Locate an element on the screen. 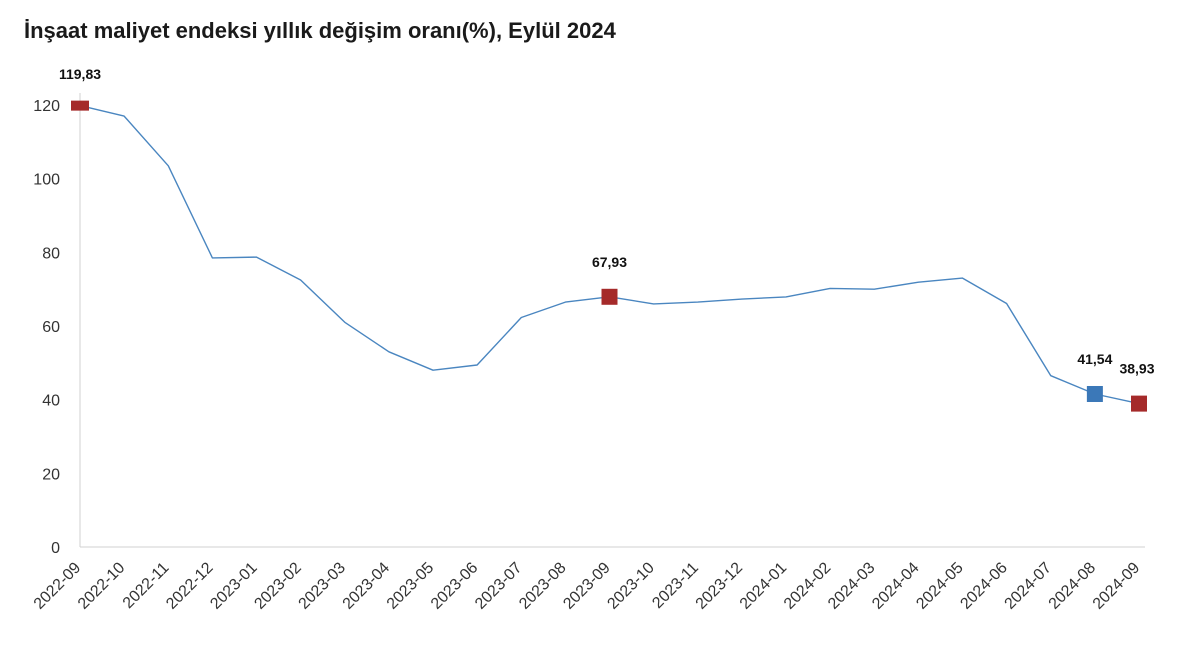 The height and width of the screenshot is (645, 1200). x-tick-label: 2023-09 is located at coordinates (587, 586).